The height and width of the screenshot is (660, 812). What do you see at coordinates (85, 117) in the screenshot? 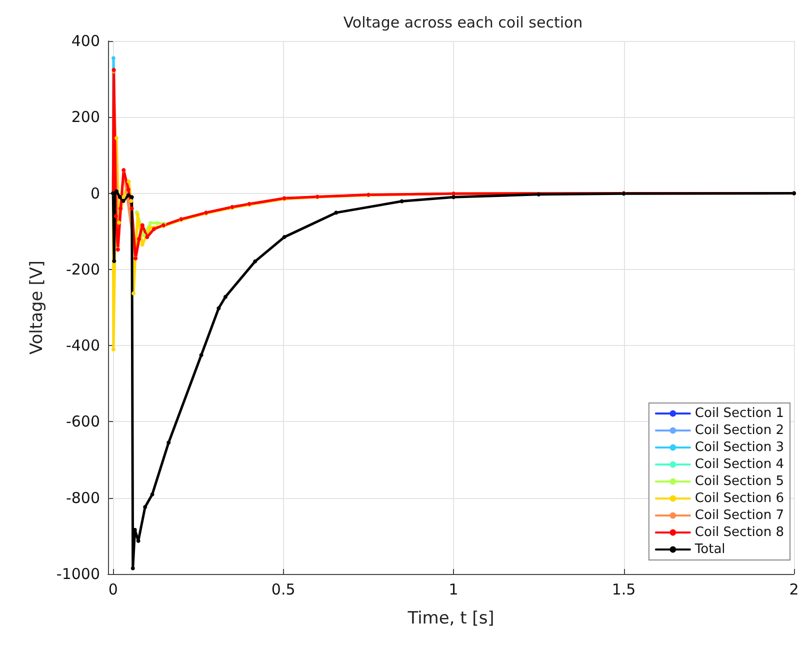
I see `y-tick-label: 200` at bounding box center [85, 117].